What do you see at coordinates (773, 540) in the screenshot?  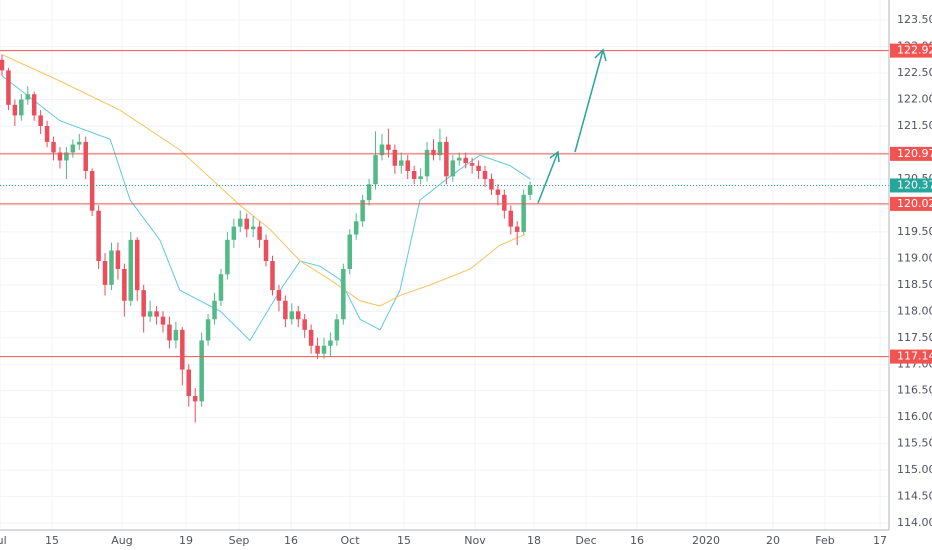 I see `x-tick-label: 20` at bounding box center [773, 540].